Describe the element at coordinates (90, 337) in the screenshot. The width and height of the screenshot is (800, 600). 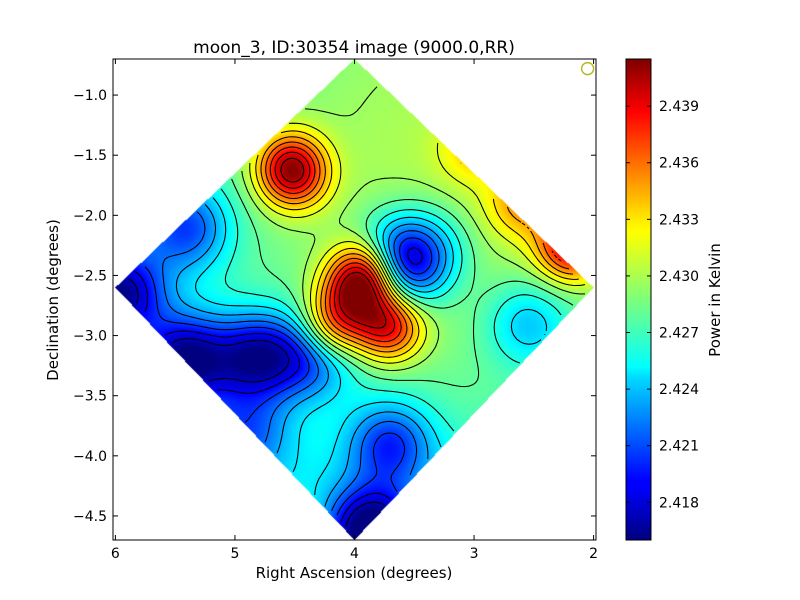
I see `y-tick-label: −3.0` at that location.